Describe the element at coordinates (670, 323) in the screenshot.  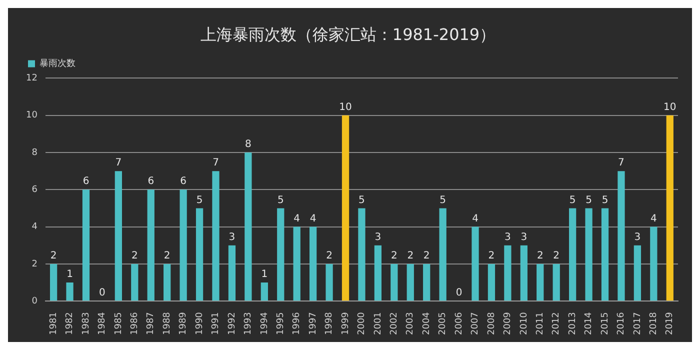
I see `x-tick-label: 2019` at that location.